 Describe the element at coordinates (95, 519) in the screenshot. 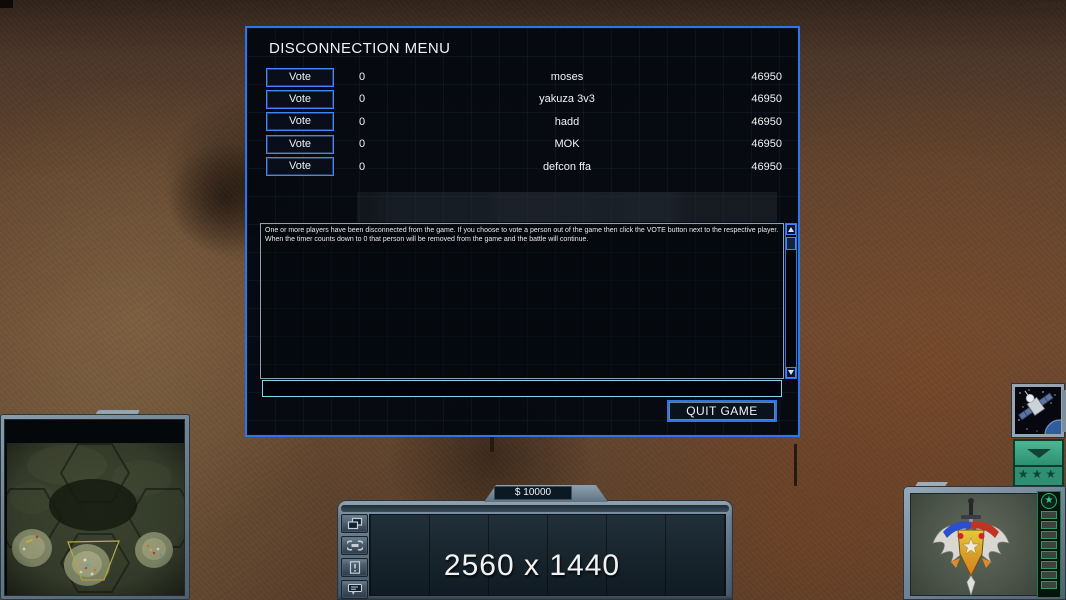

I see `minimap-radar` at that location.